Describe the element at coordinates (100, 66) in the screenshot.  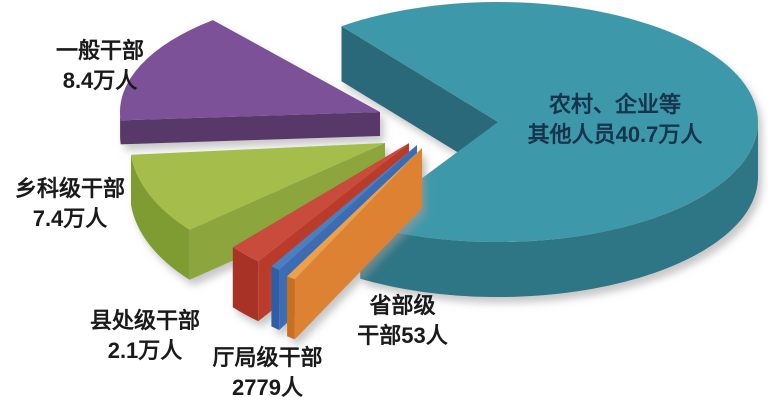
I see `label-general-cadres: 一般干部 8.4万人` at that location.